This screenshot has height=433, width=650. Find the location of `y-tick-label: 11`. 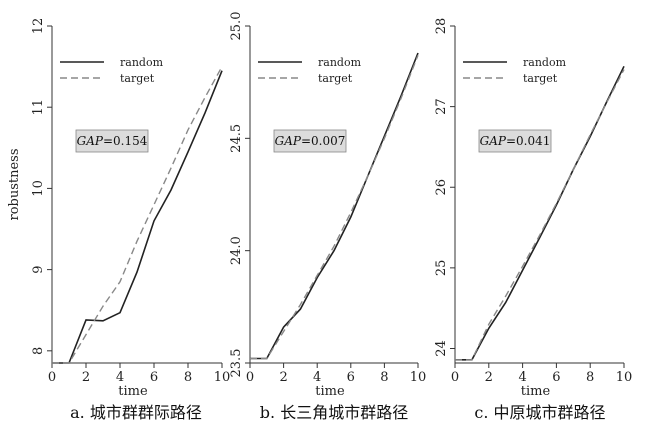

y-tick-label: 11 is located at coordinates (38, 107).